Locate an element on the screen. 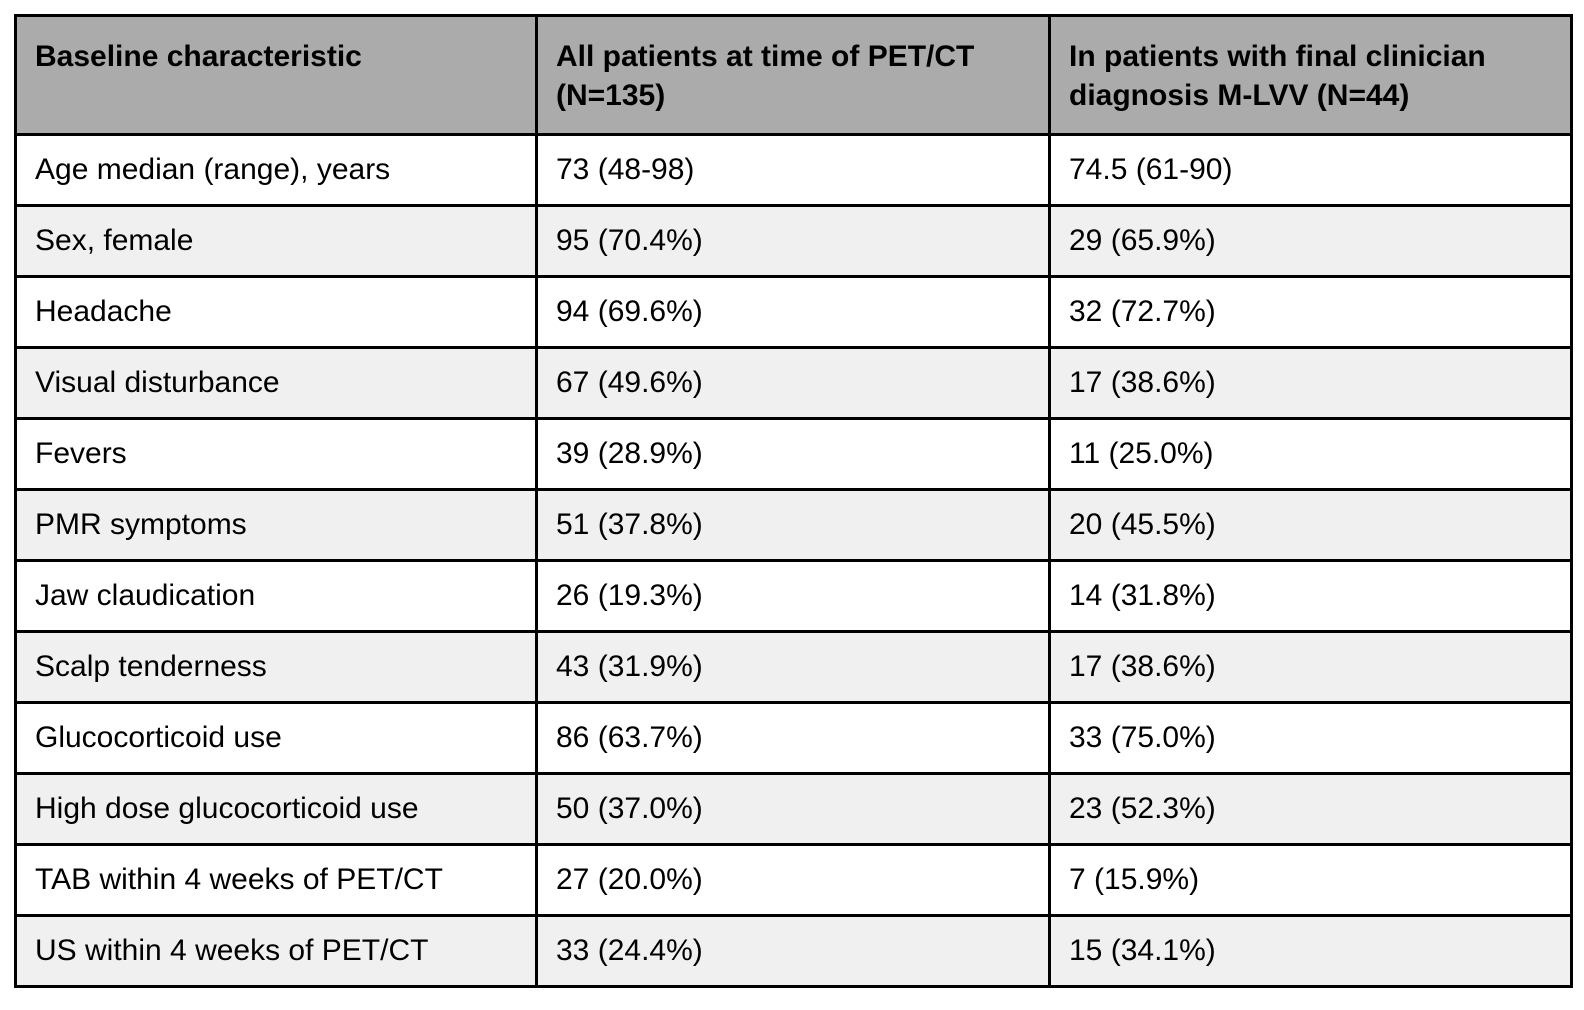 Image resolution: width=1584 pixels, height=1010 pixels. row-label: Jaw claudication is located at coordinates (276, 596).